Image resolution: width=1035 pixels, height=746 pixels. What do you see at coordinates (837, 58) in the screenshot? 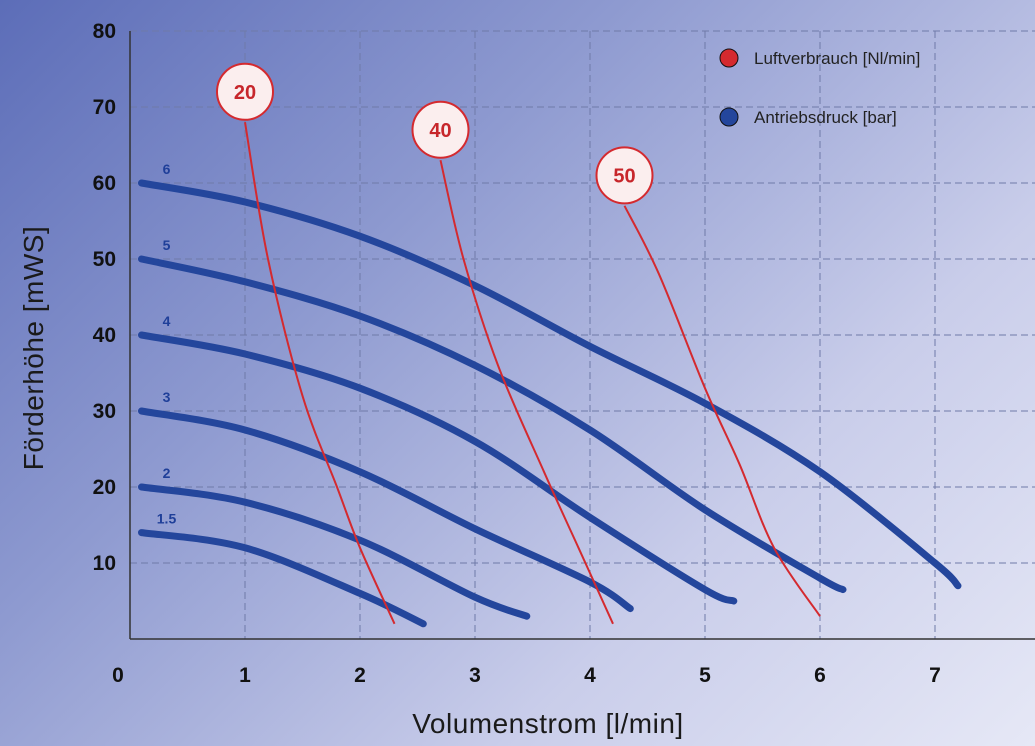
I see `legend-label-air: Luftverbrauch [Nl/min]` at bounding box center [837, 58].